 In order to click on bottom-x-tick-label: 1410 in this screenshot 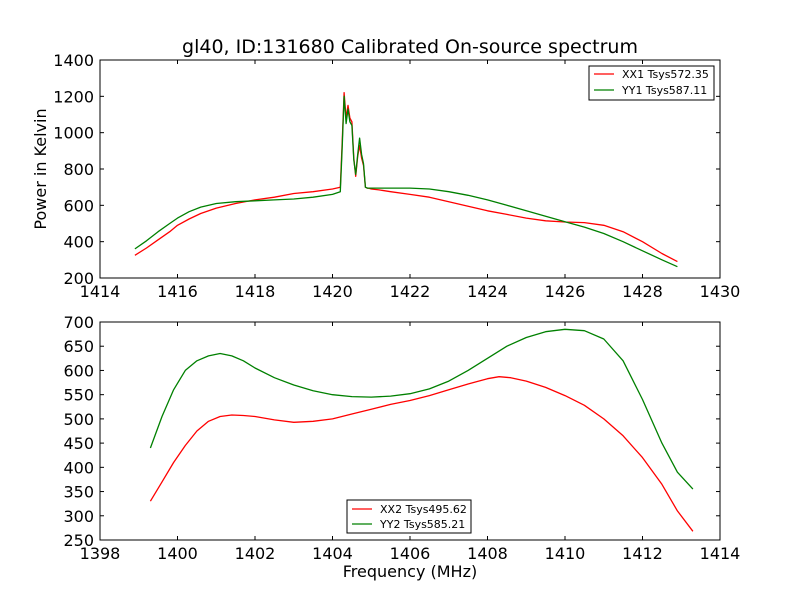, I will do `click(565, 553)`.